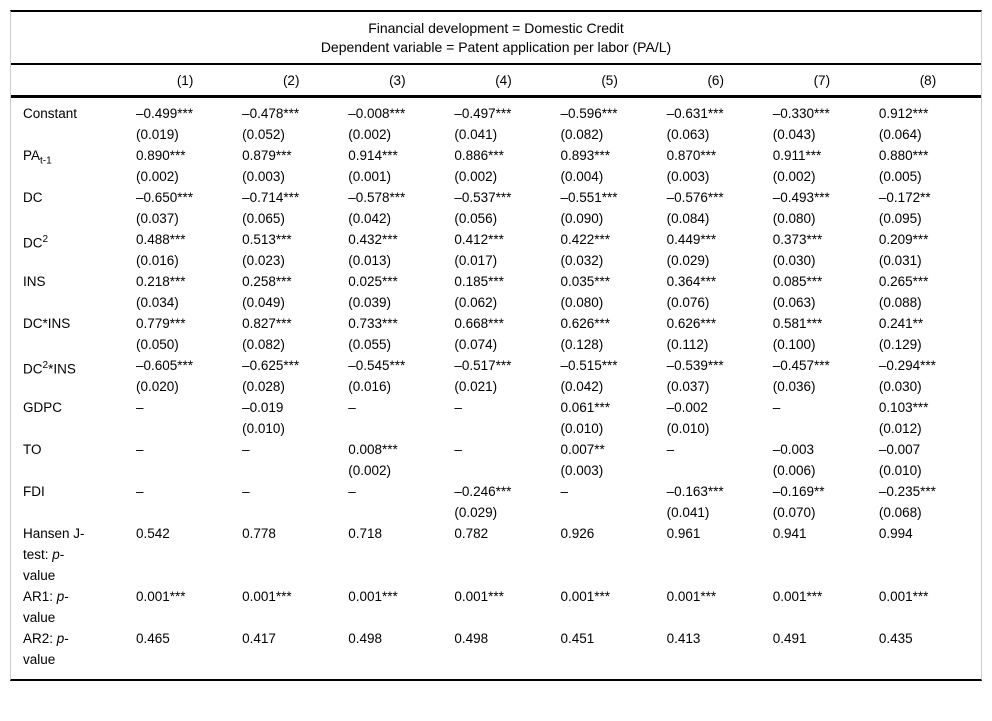 The image size is (992, 721). What do you see at coordinates (789, 533) in the screenshot?
I see `coefficient-value: 0.941` at bounding box center [789, 533].